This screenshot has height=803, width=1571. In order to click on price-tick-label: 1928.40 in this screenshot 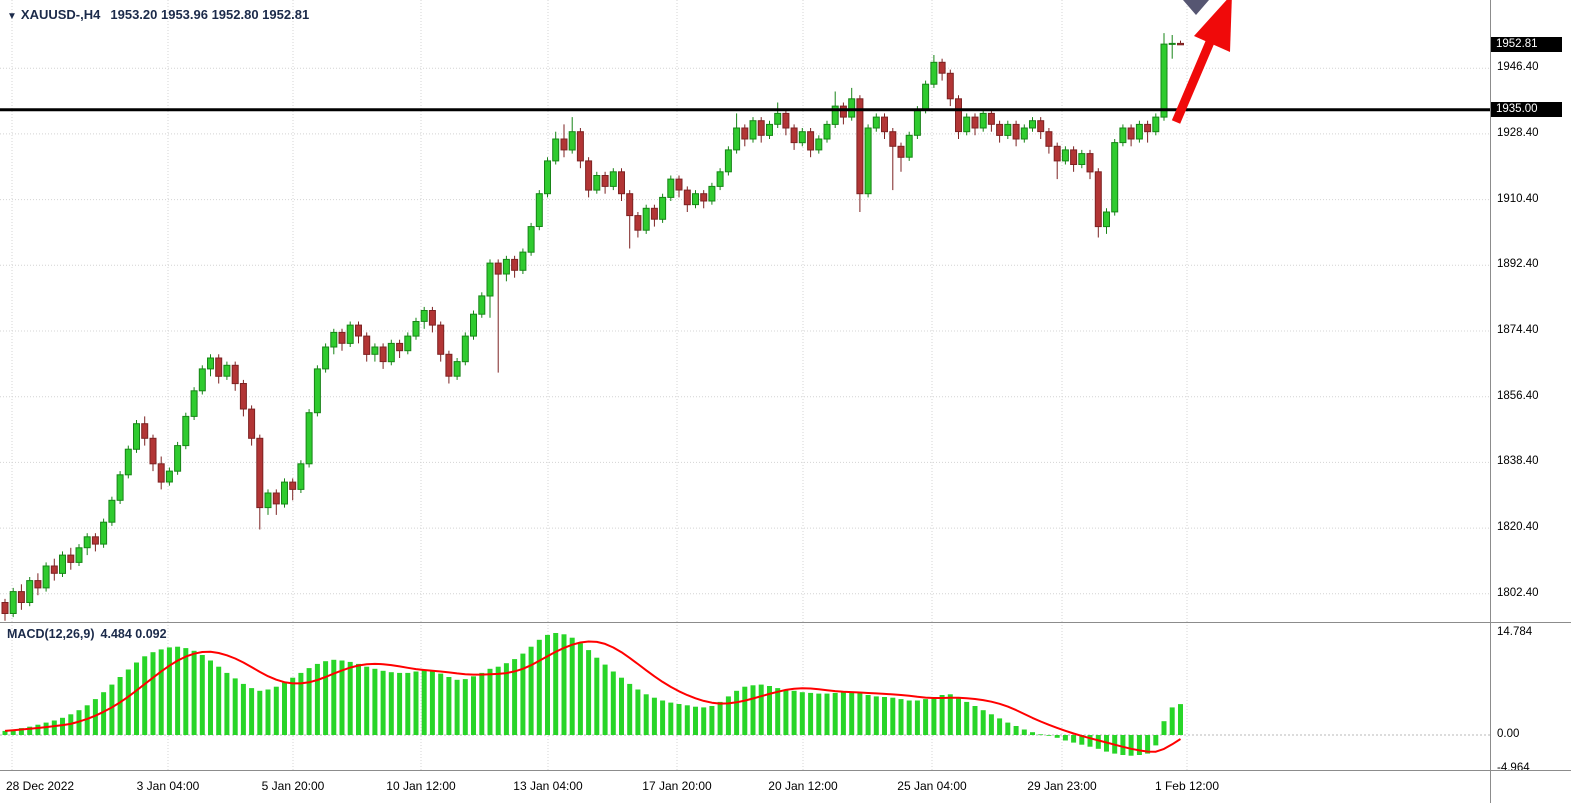, I will do `click(1518, 132)`.